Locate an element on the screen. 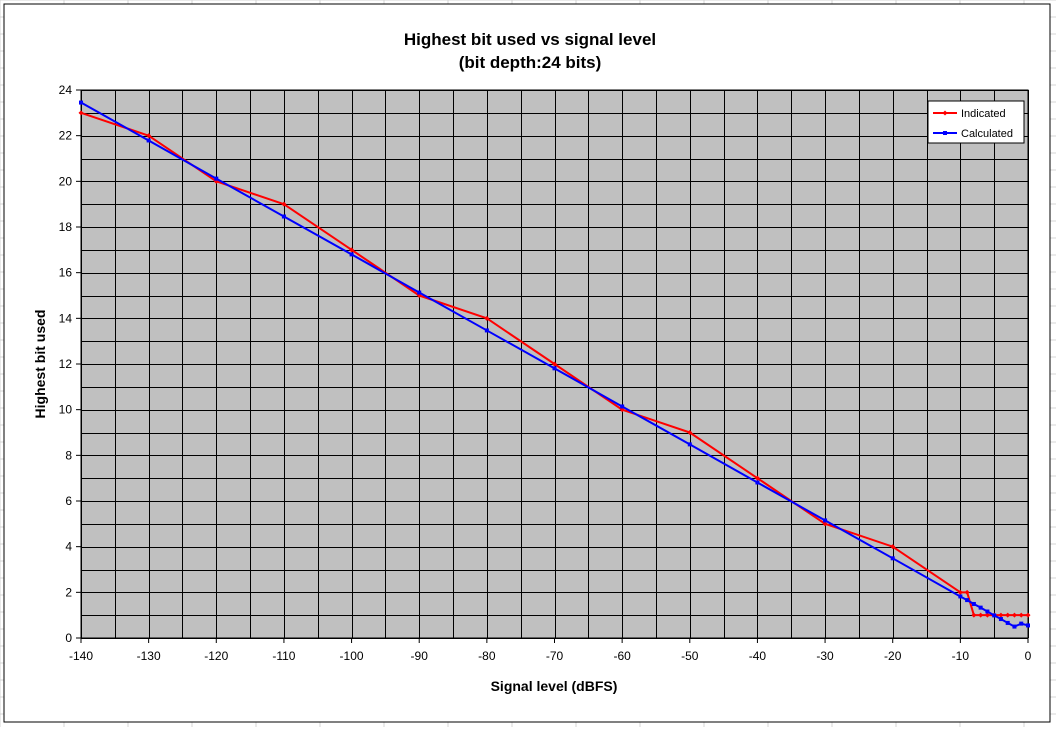 The height and width of the screenshot is (732, 1056). y-tick-label: 22 is located at coordinates (66, 136).